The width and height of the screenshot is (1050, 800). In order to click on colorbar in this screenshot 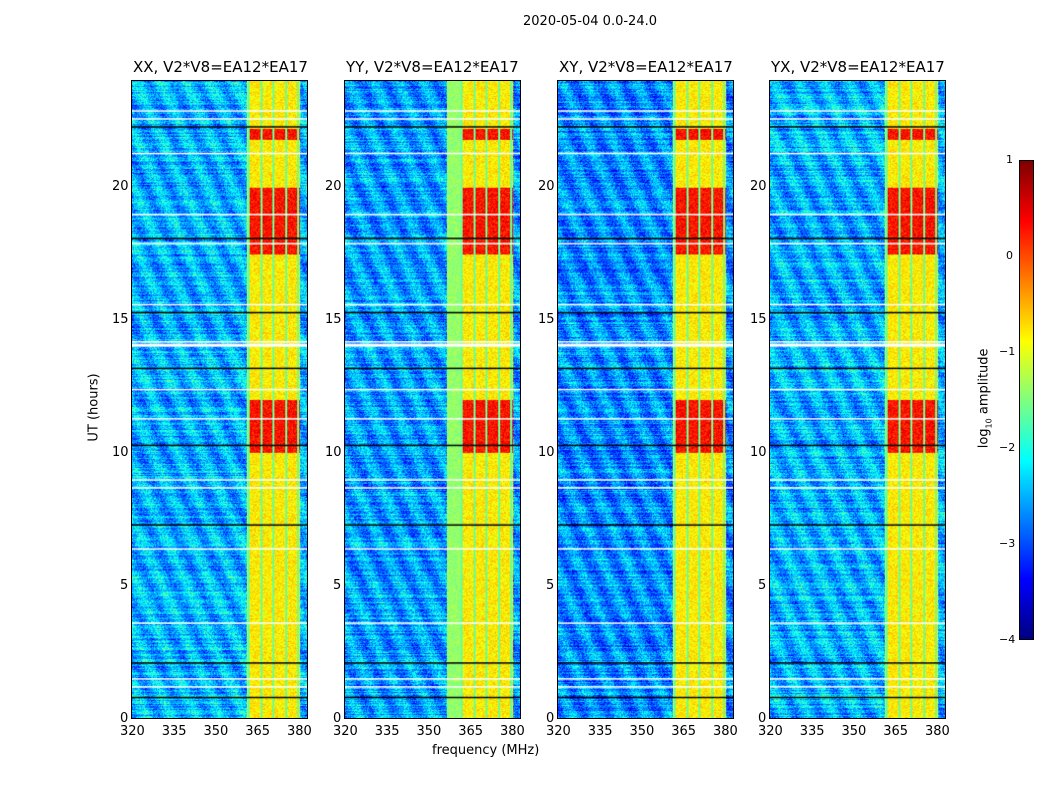, I will do `click(1026, 400)`.